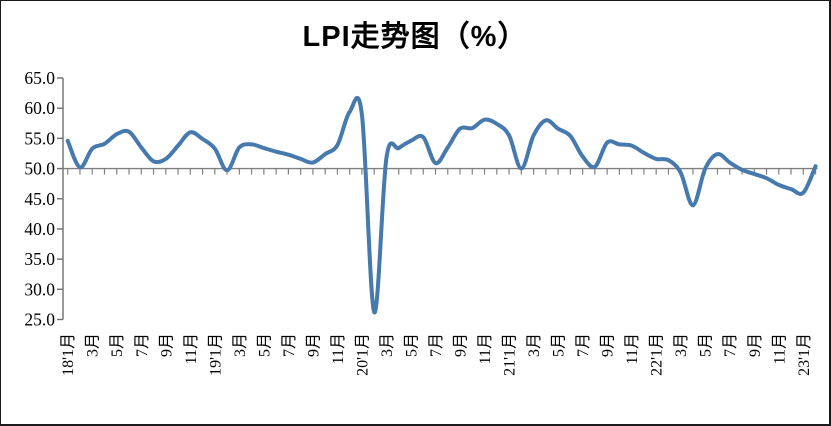 The height and width of the screenshot is (426, 831). Describe the element at coordinates (68, 354) in the screenshot. I see `x-axis-label: 18'1月` at that location.